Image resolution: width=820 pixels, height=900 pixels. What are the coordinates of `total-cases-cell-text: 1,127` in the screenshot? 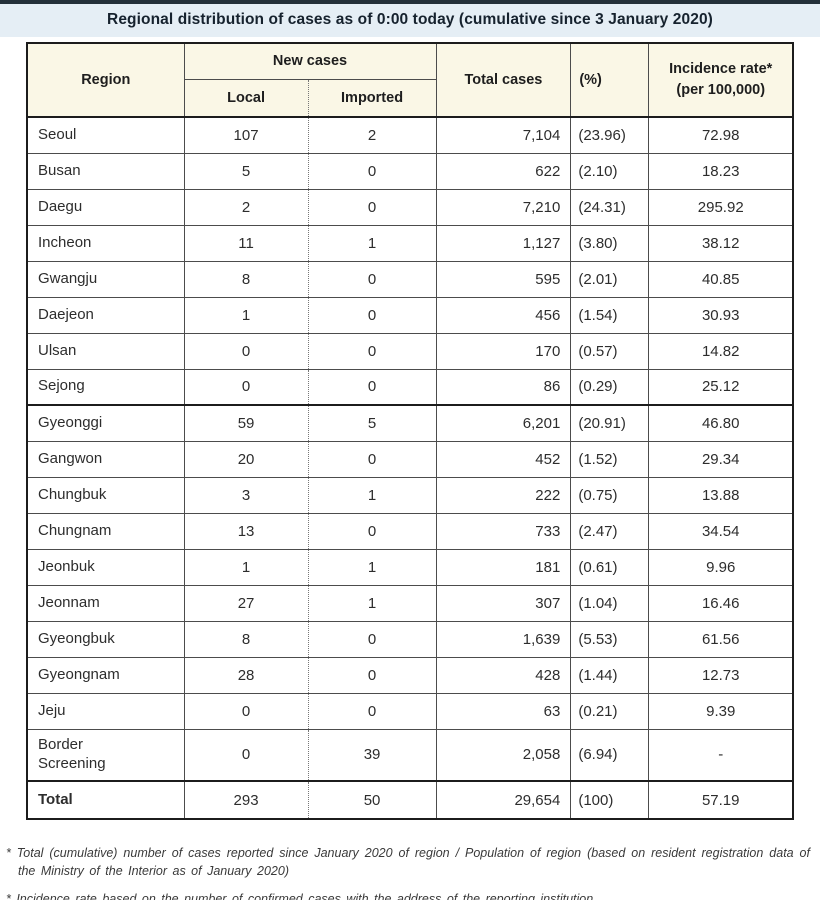 It's located at (541, 243).